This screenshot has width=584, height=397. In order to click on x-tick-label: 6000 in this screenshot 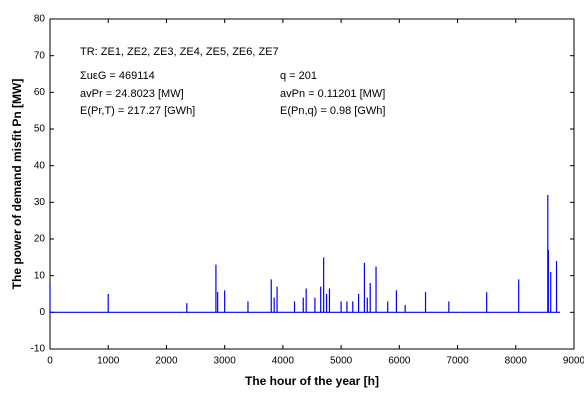, I will do `click(399, 361)`.